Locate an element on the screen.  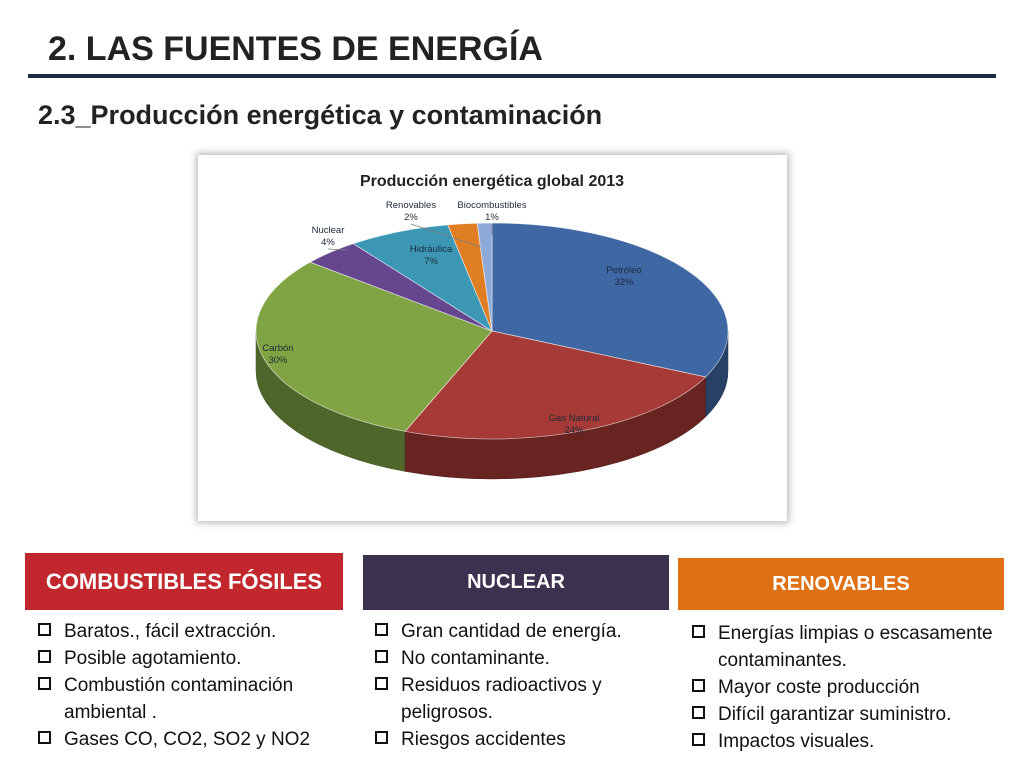
list-item: Posible agotamiento. is located at coordinates (186, 658).